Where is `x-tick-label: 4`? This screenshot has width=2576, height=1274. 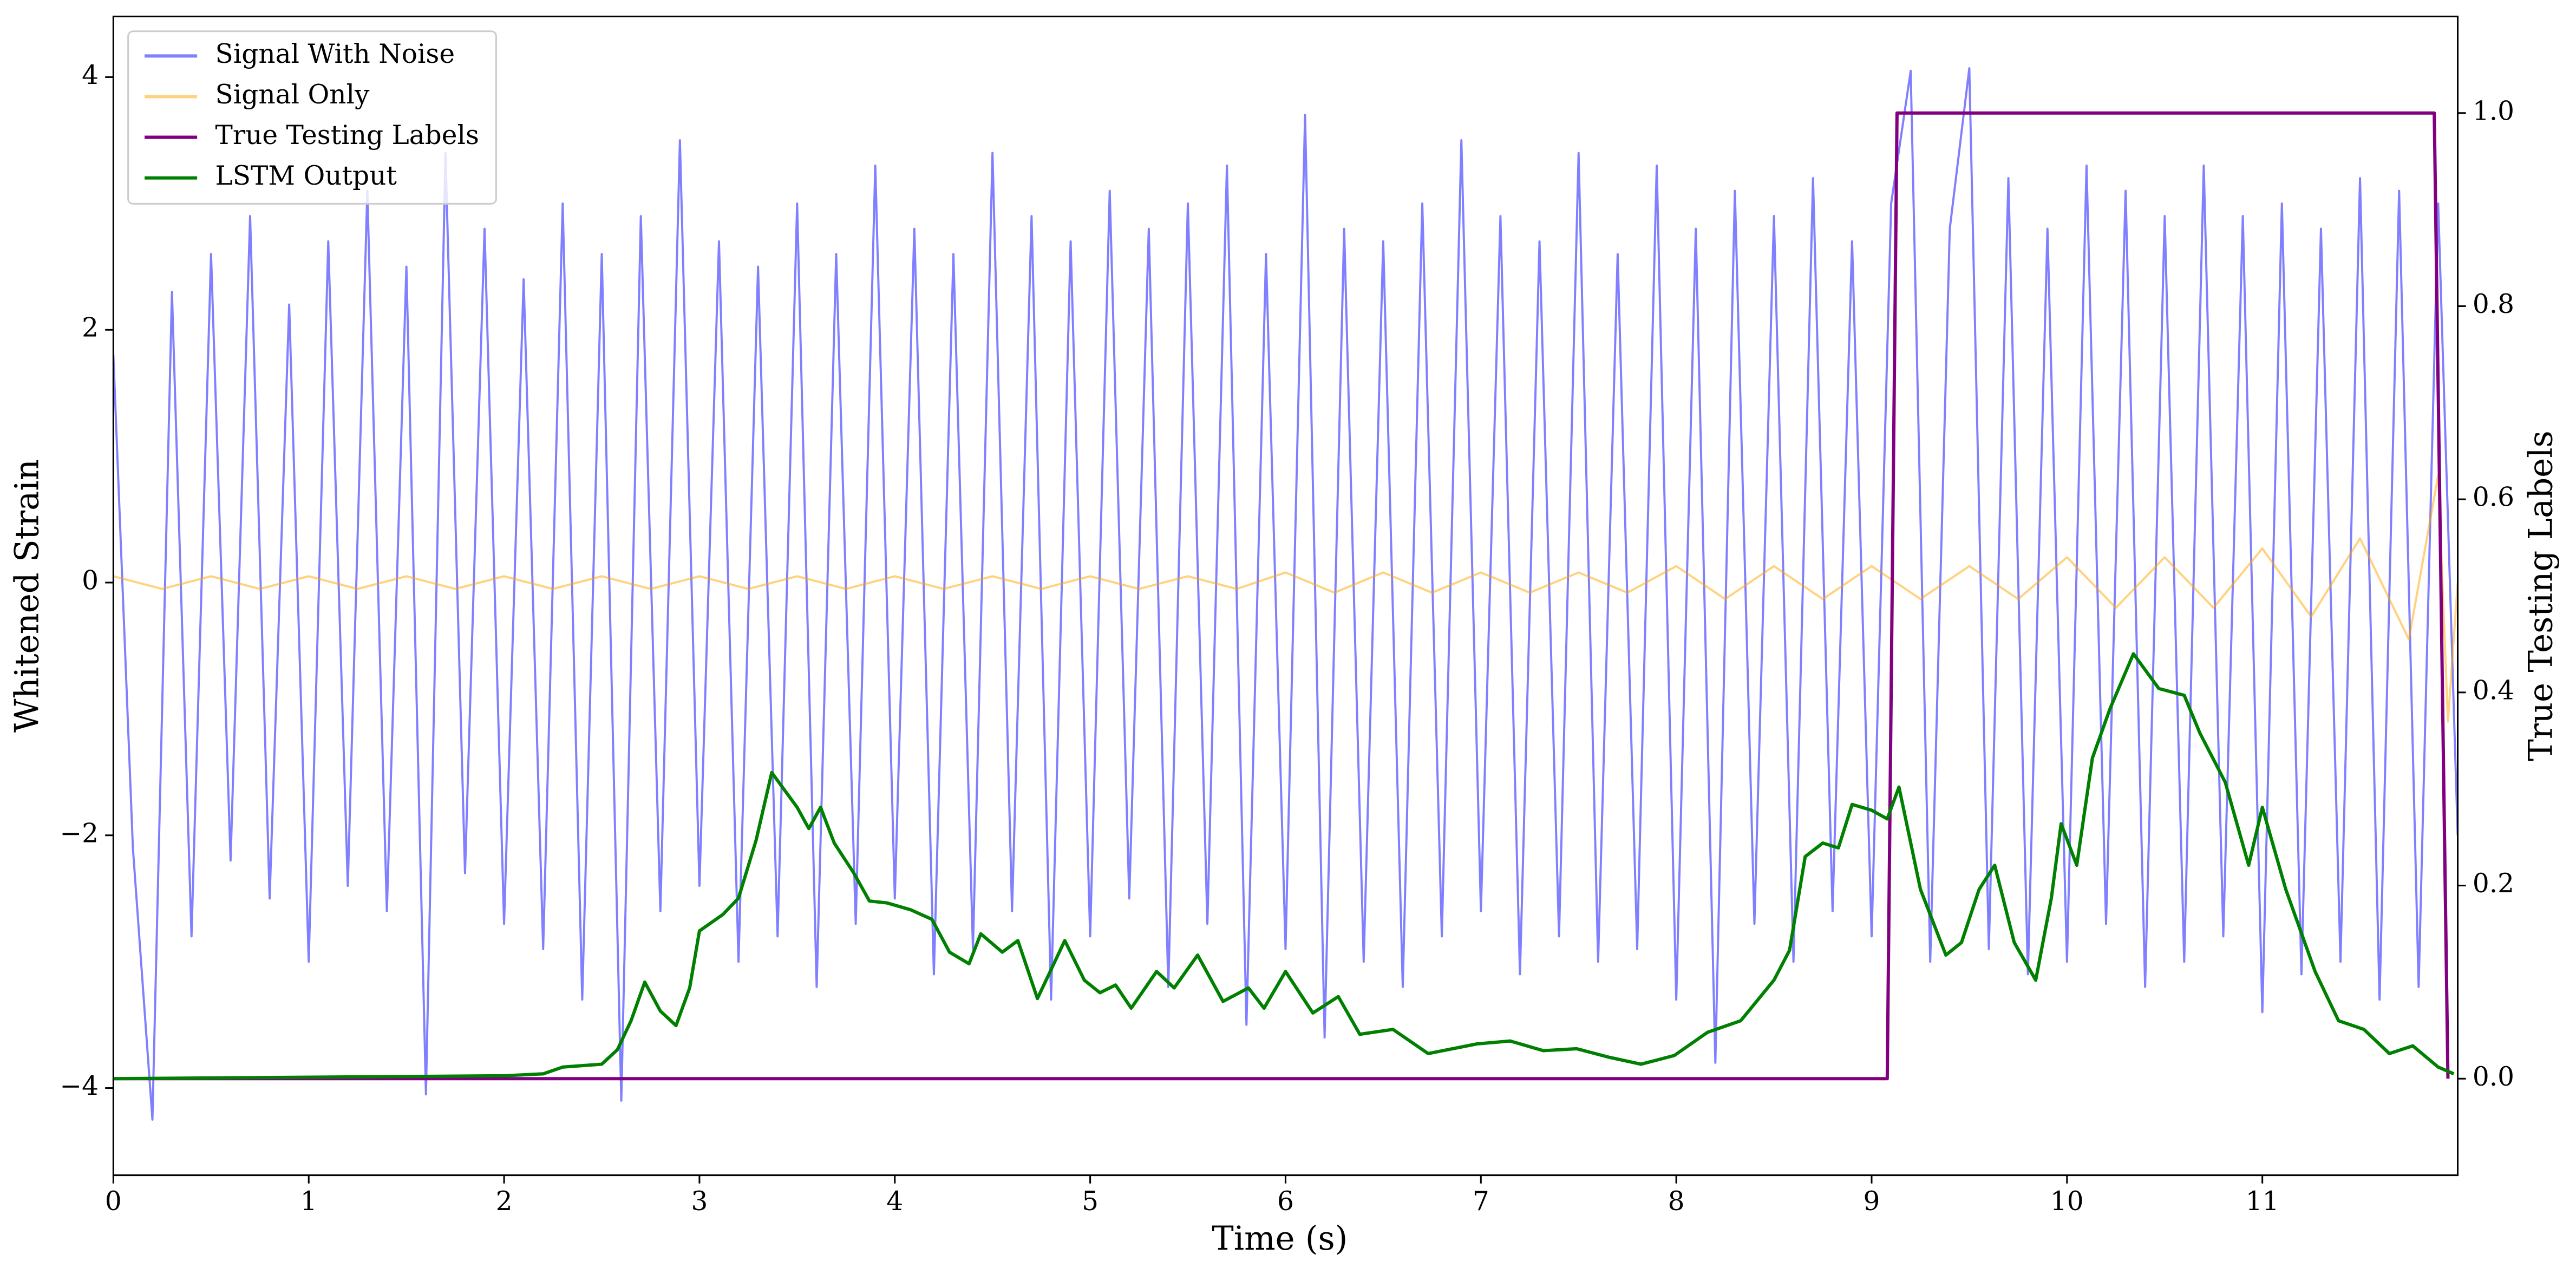 x-tick-label: 4 is located at coordinates (894, 1201).